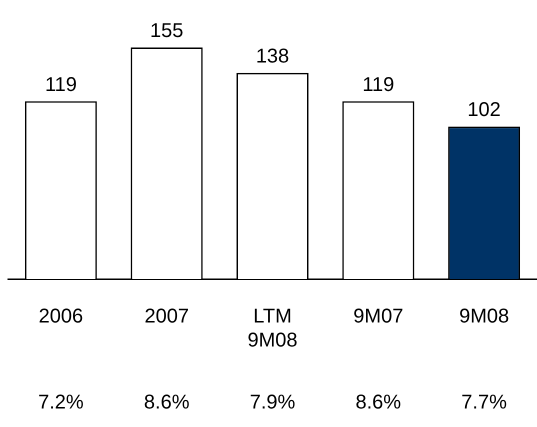 The height and width of the screenshot is (427, 537). What do you see at coordinates (61, 317) in the screenshot?
I see `x-tick-label: 2006` at bounding box center [61, 317].